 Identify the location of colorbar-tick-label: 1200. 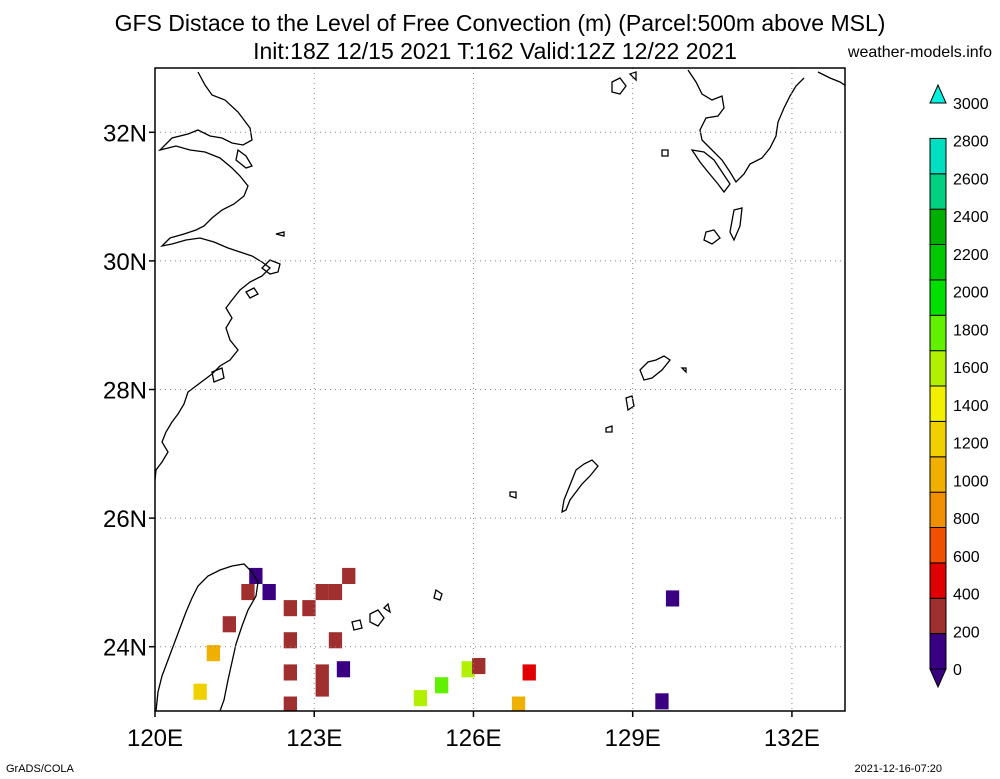
(971, 444).